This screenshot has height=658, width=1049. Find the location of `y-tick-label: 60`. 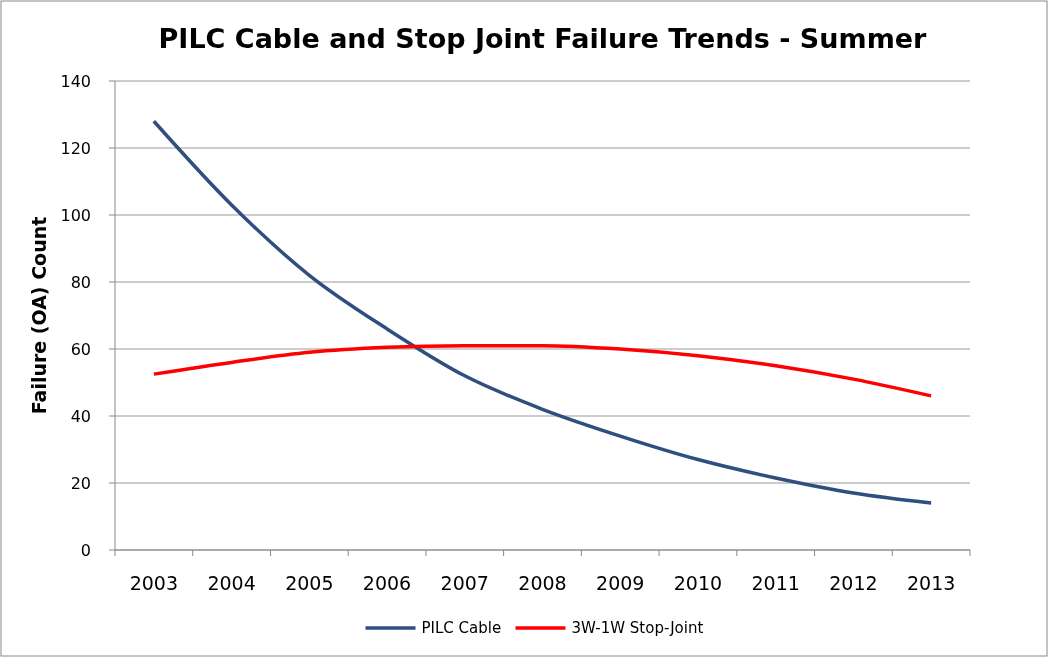

y-tick-label: 60 is located at coordinates (80, 349).